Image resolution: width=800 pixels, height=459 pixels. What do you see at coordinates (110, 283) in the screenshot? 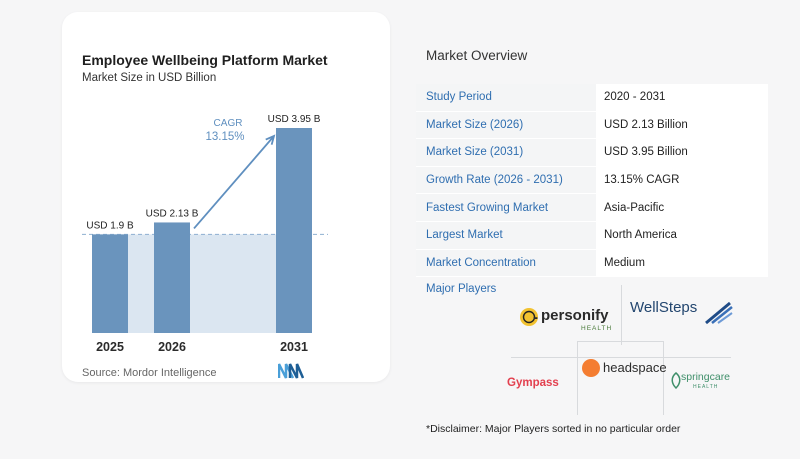
I see `bar-2025` at bounding box center [110, 283].